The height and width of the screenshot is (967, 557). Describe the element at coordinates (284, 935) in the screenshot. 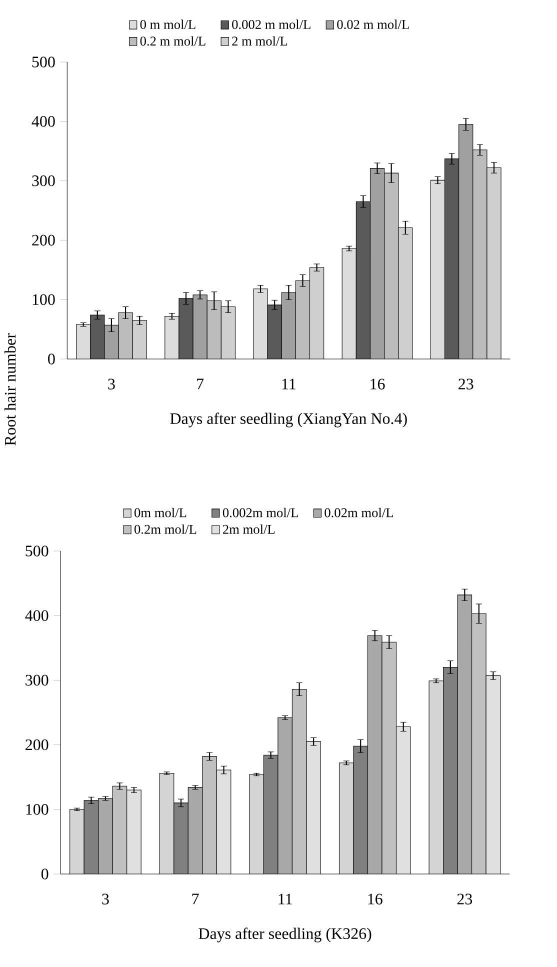

I see `x-axis-title: Days after seedling (K326)` at that location.